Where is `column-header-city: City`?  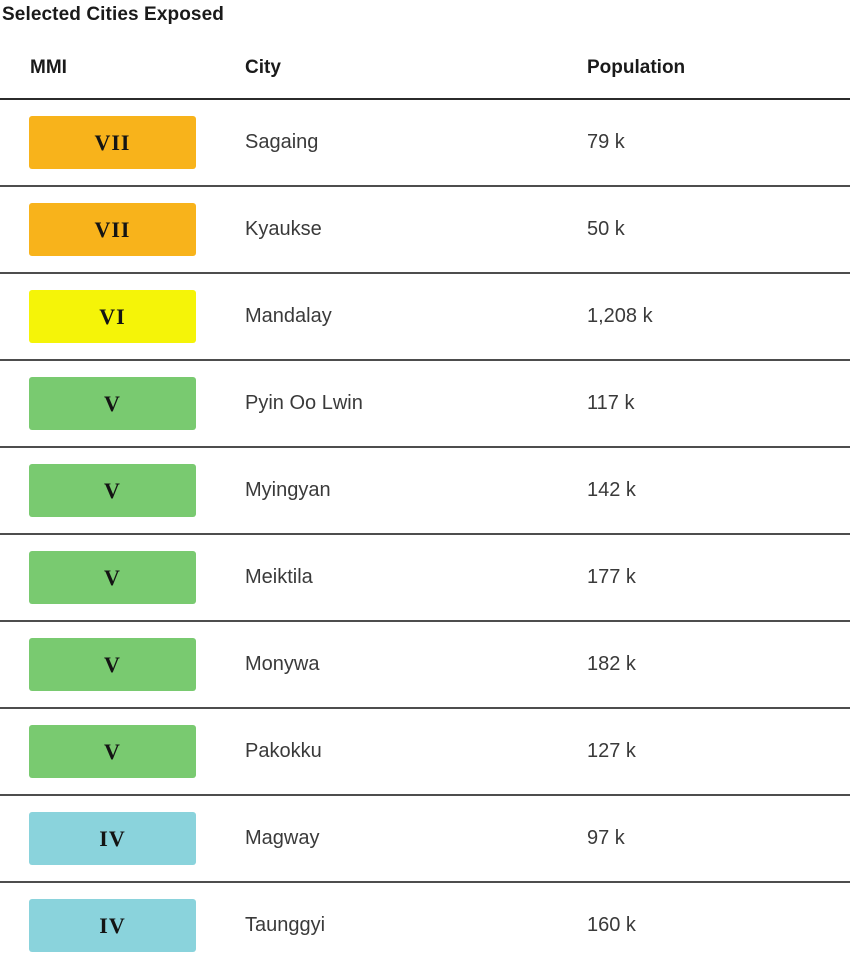
column-header-city: City is located at coordinates (263, 67).